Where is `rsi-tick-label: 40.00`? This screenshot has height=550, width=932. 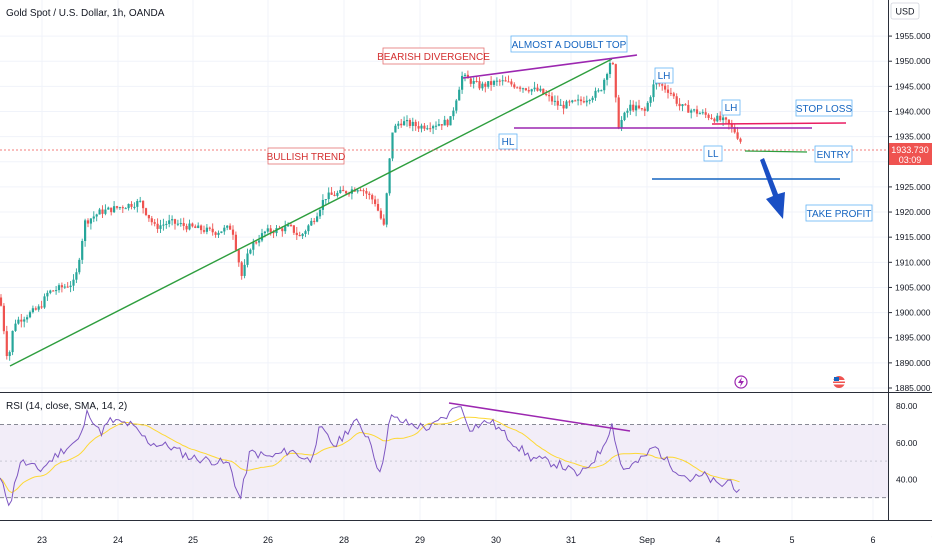
rsi-tick-label: 40.00 is located at coordinates (907, 479).